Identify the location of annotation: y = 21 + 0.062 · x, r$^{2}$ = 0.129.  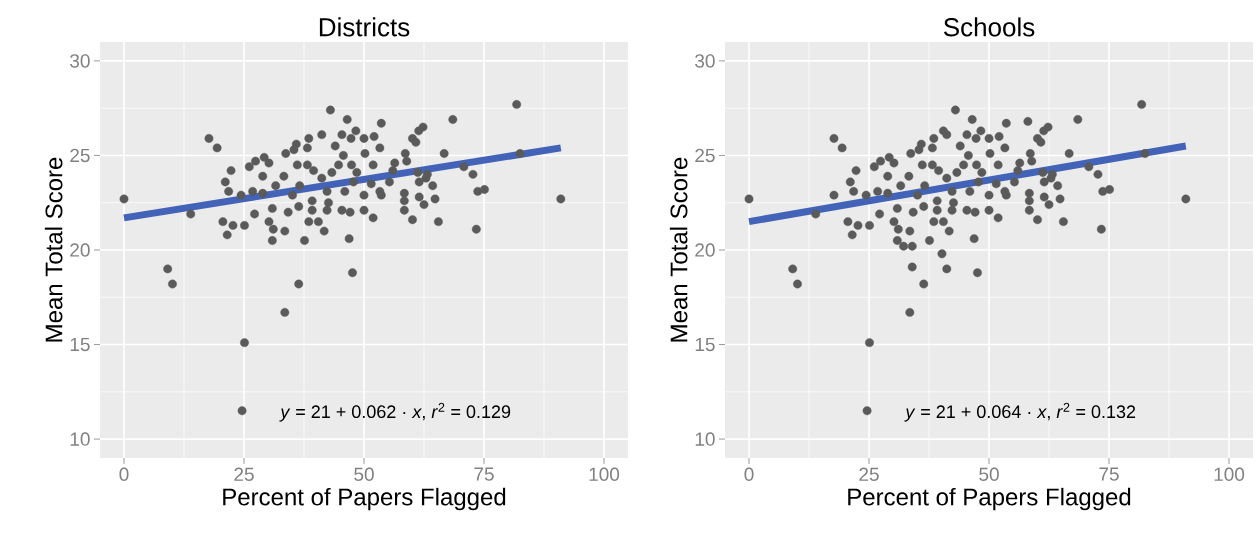
(395, 412).